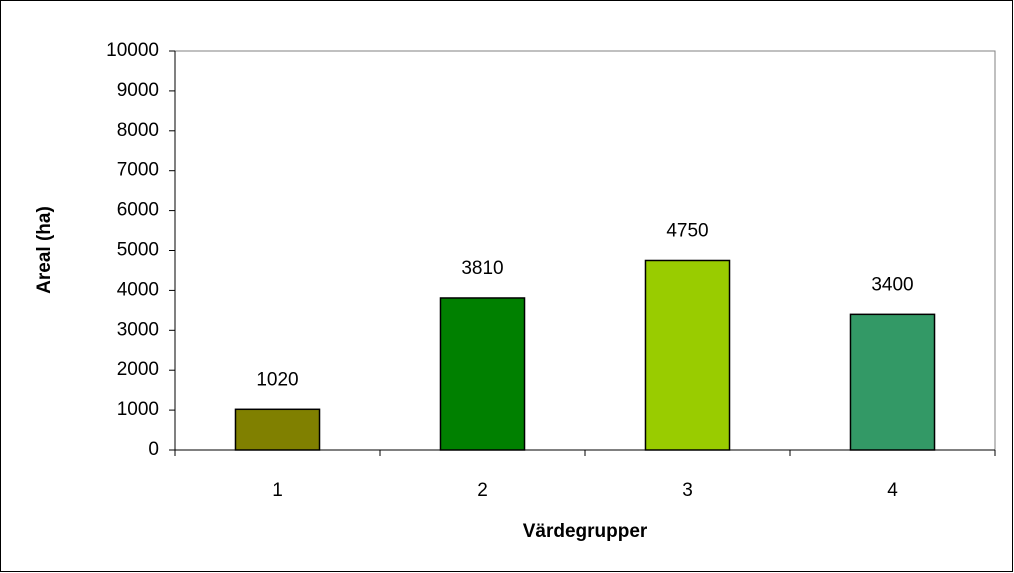 The image size is (1014, 573). What do you see at coordinates (153, 449) in the screenshot?
I see `y-tick-label: 0` at bounding box center [153, 449].